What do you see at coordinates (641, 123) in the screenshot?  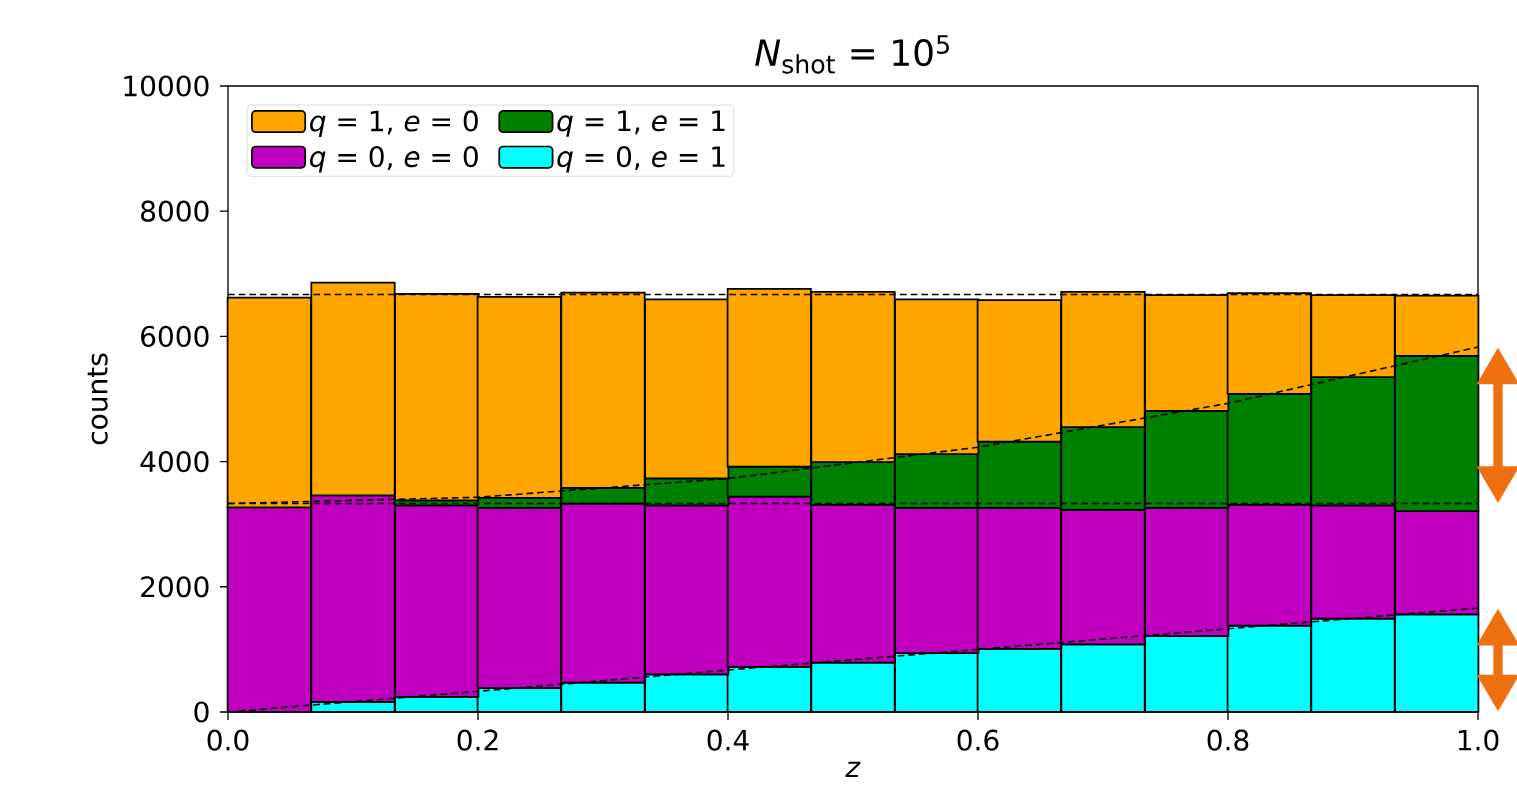 I see `legend-label: q = 1, e = 1` at bounding box center [641, 123].